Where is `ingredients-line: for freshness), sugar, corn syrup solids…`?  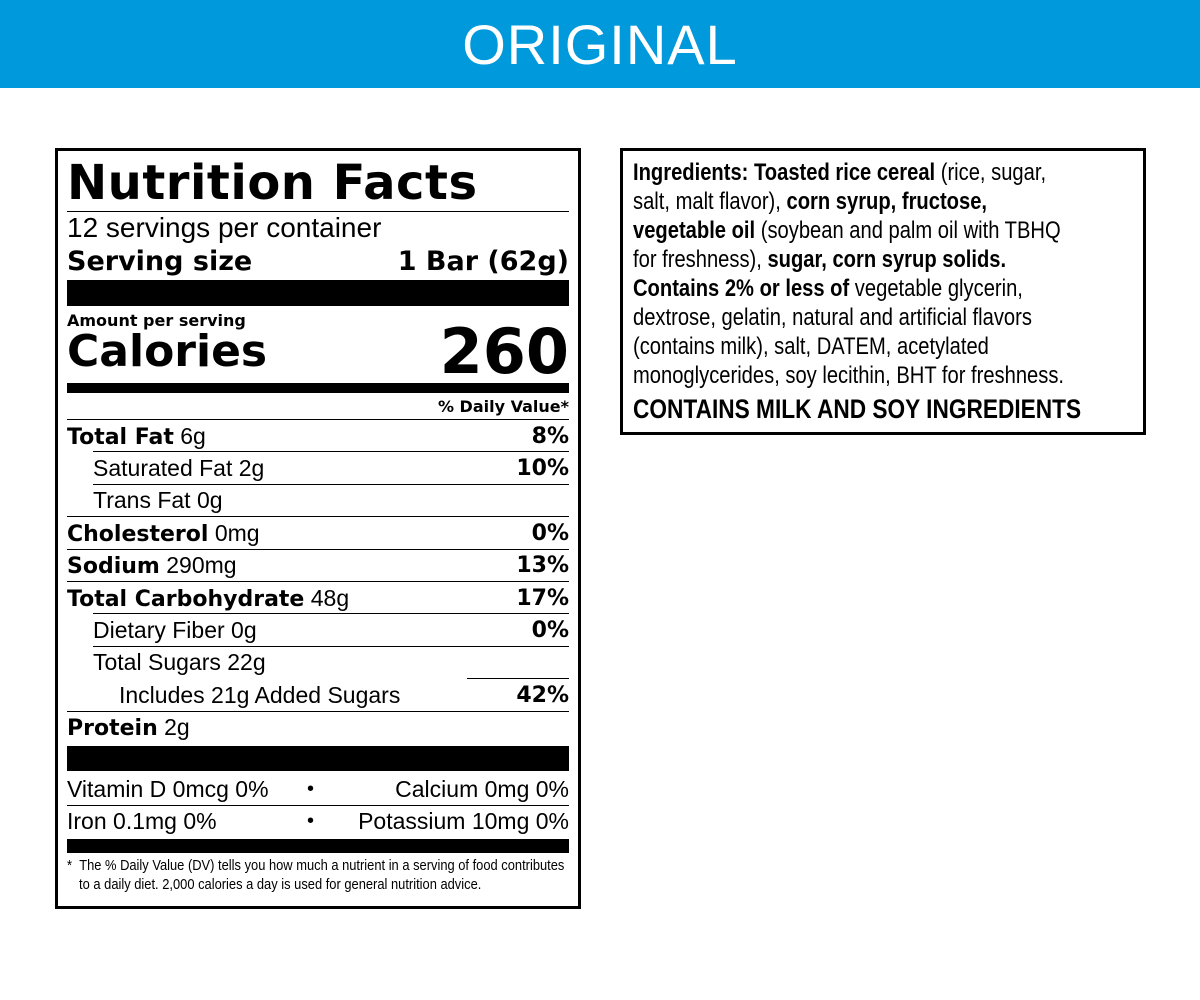 ingredients-line: for freshness), sugar, corn syrup solids… is located at coordinates (881, 259).